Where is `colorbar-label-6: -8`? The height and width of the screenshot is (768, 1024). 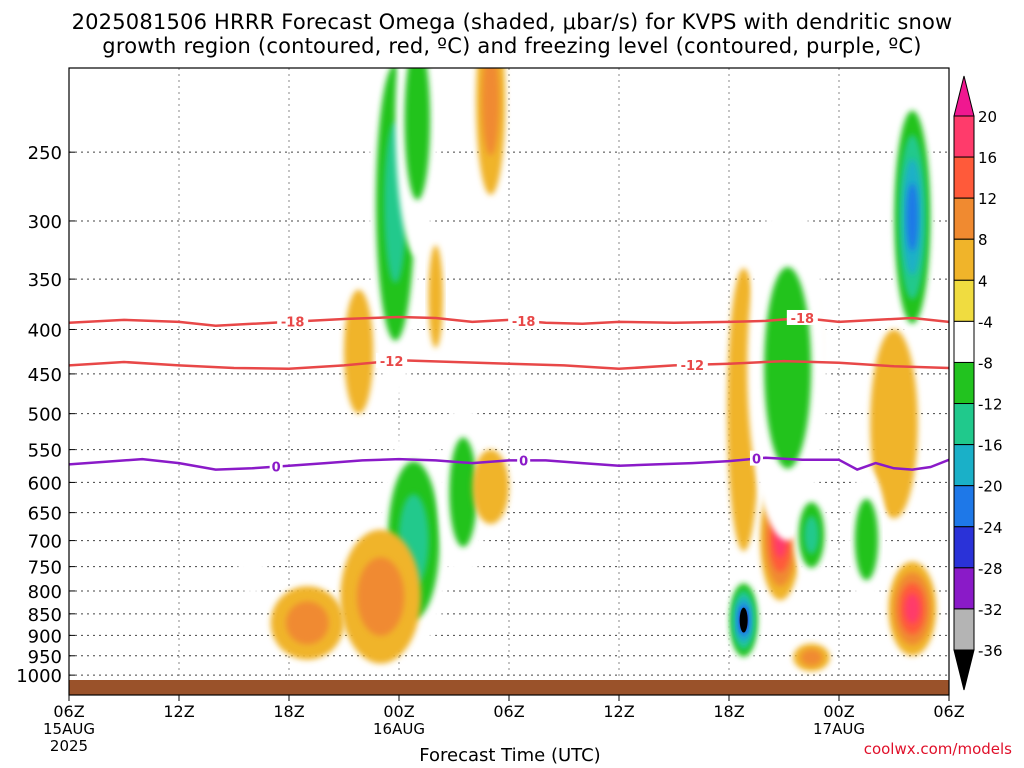
colorbar-label-6: -8 is located at coordinates (985, 363).